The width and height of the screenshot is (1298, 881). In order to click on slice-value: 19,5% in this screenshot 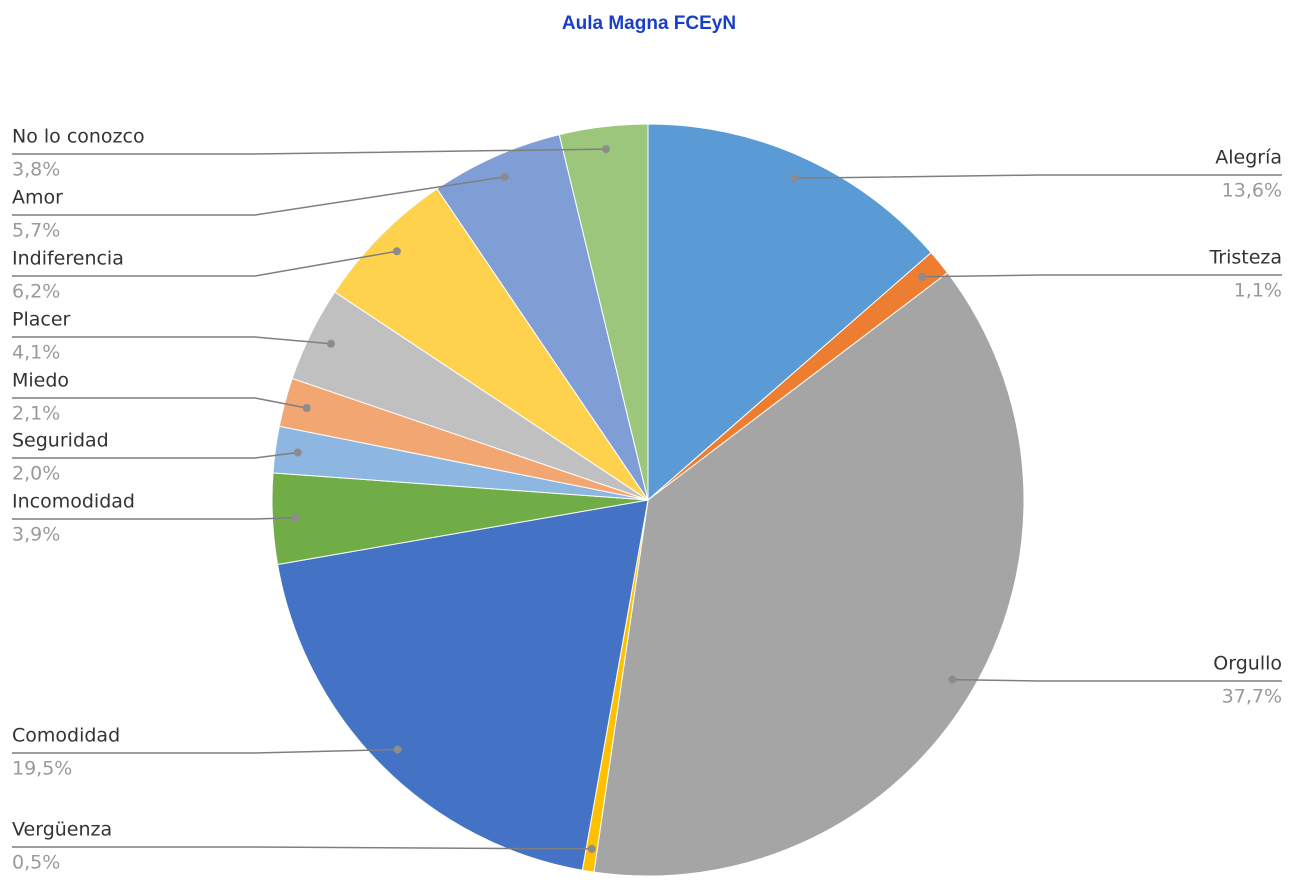, I will do `click(42, 769)`.